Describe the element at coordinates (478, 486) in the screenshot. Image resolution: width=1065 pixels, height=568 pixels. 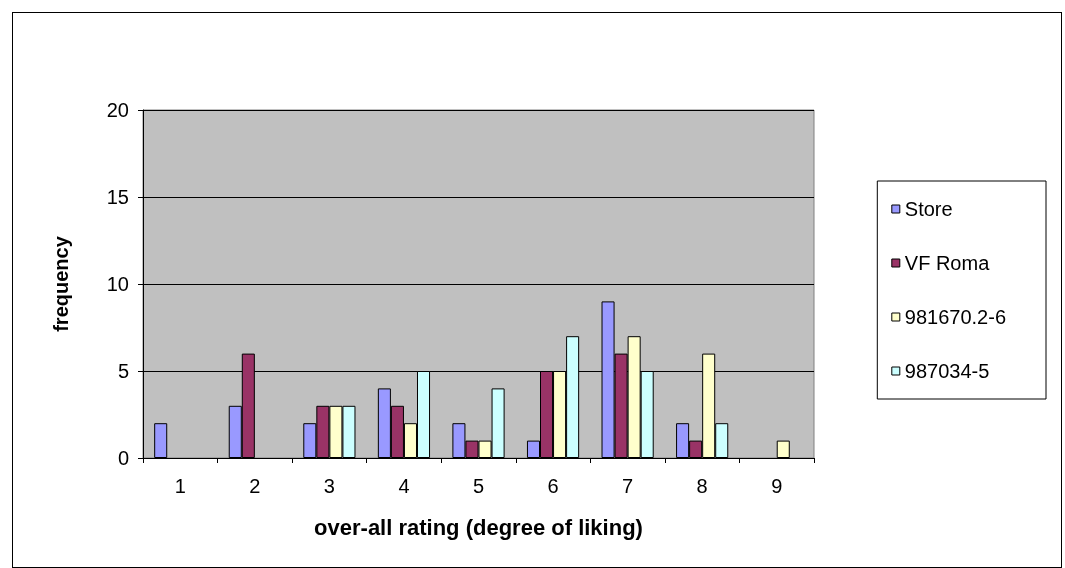
I see `x-tick-label: 5` at that location.